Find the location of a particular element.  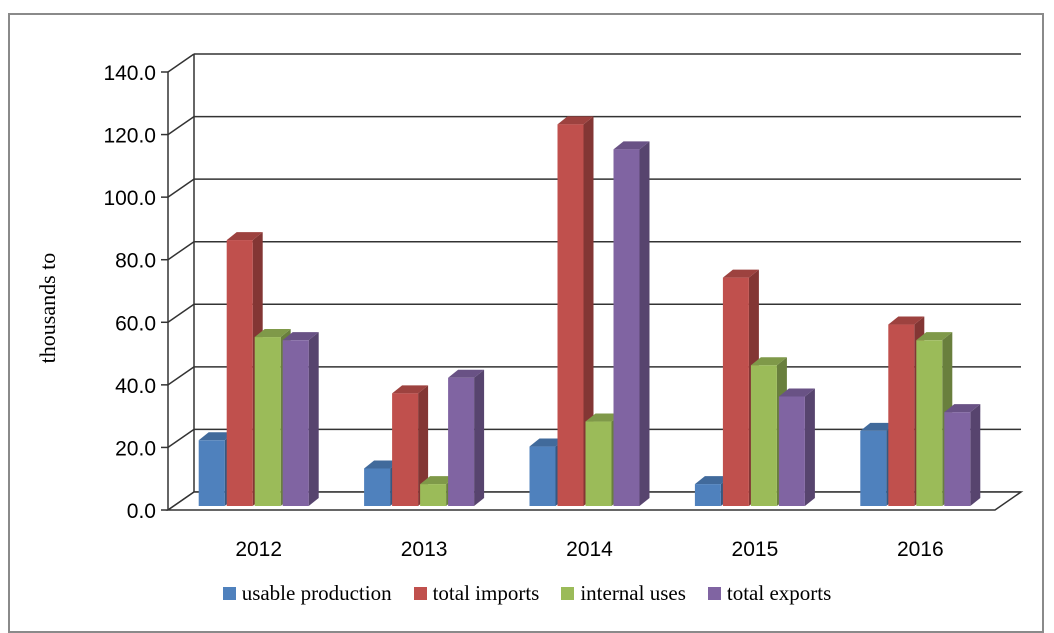

y-tick-label: 60.0 is located at coordinates (135, 323).